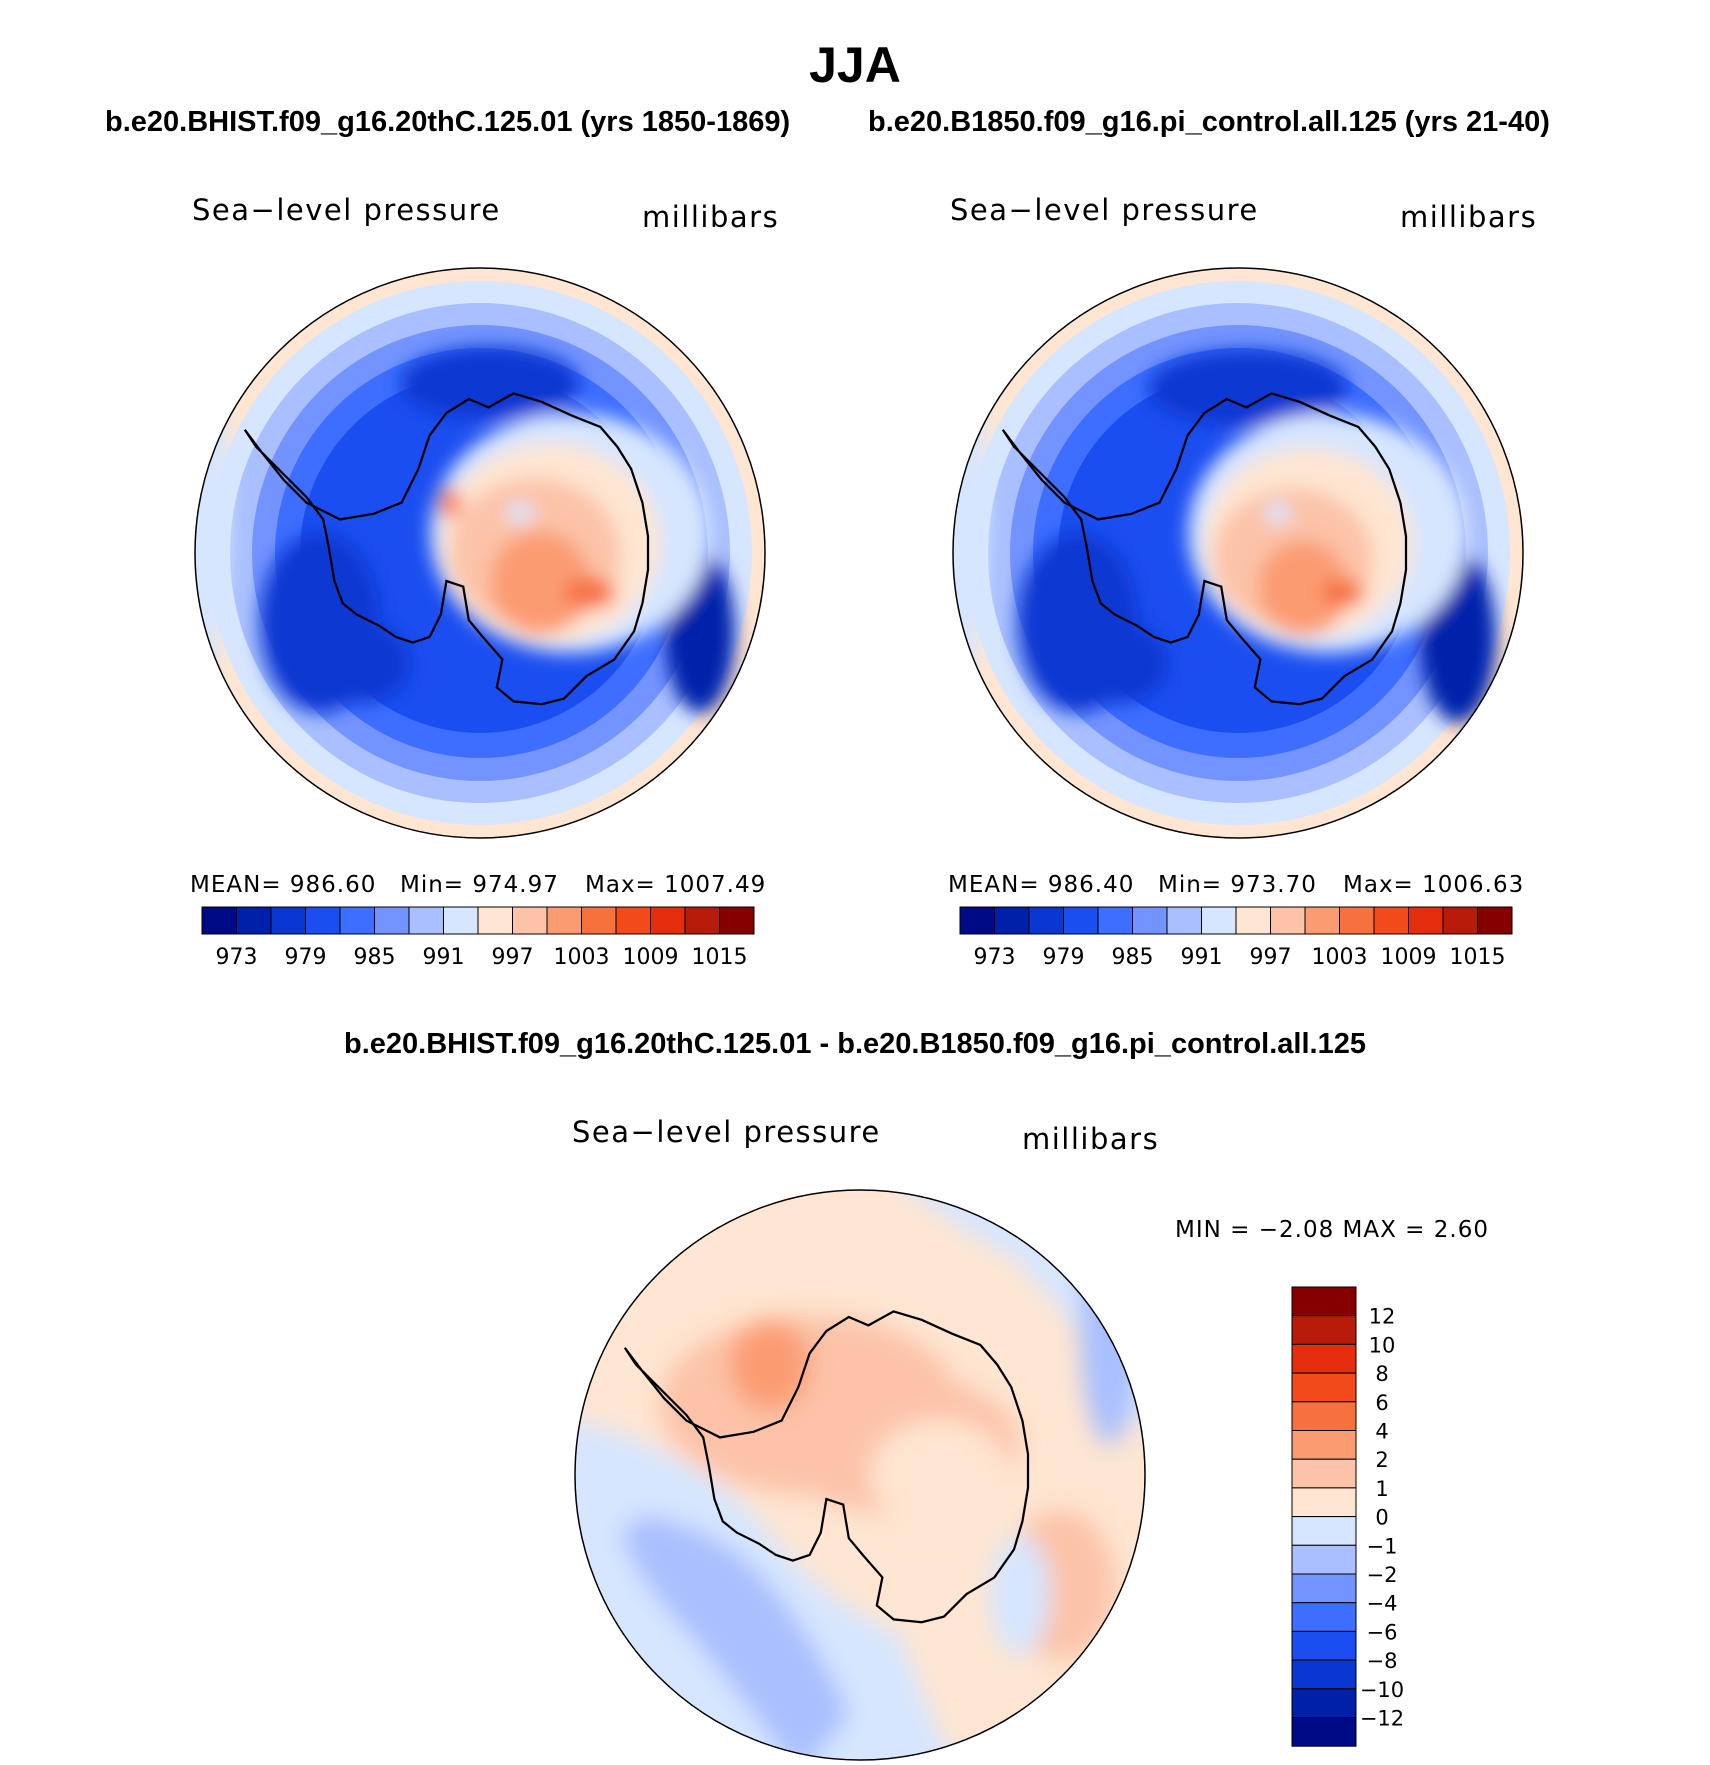 The height and width of the screenshot is (1765, 1710). I want to click on colorbar-tick-label: −8, so click(1382, 1661).